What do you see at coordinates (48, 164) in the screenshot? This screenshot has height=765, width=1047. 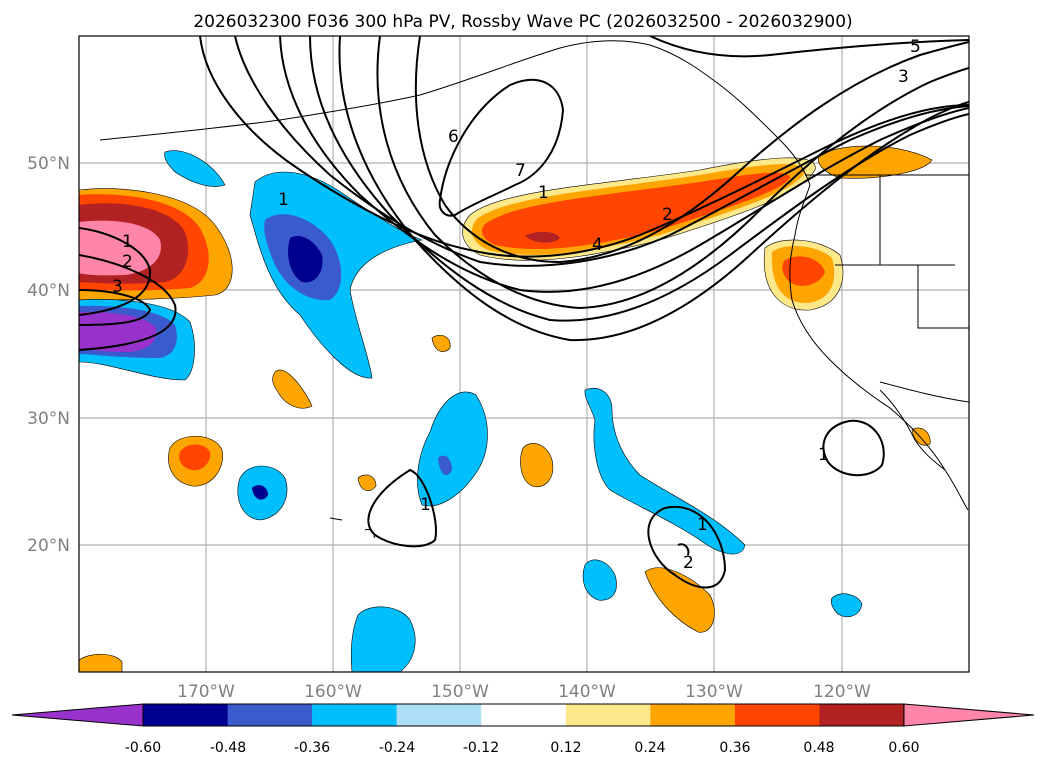 I see `lat-label: 50°N` at bounding box center [48, 164].